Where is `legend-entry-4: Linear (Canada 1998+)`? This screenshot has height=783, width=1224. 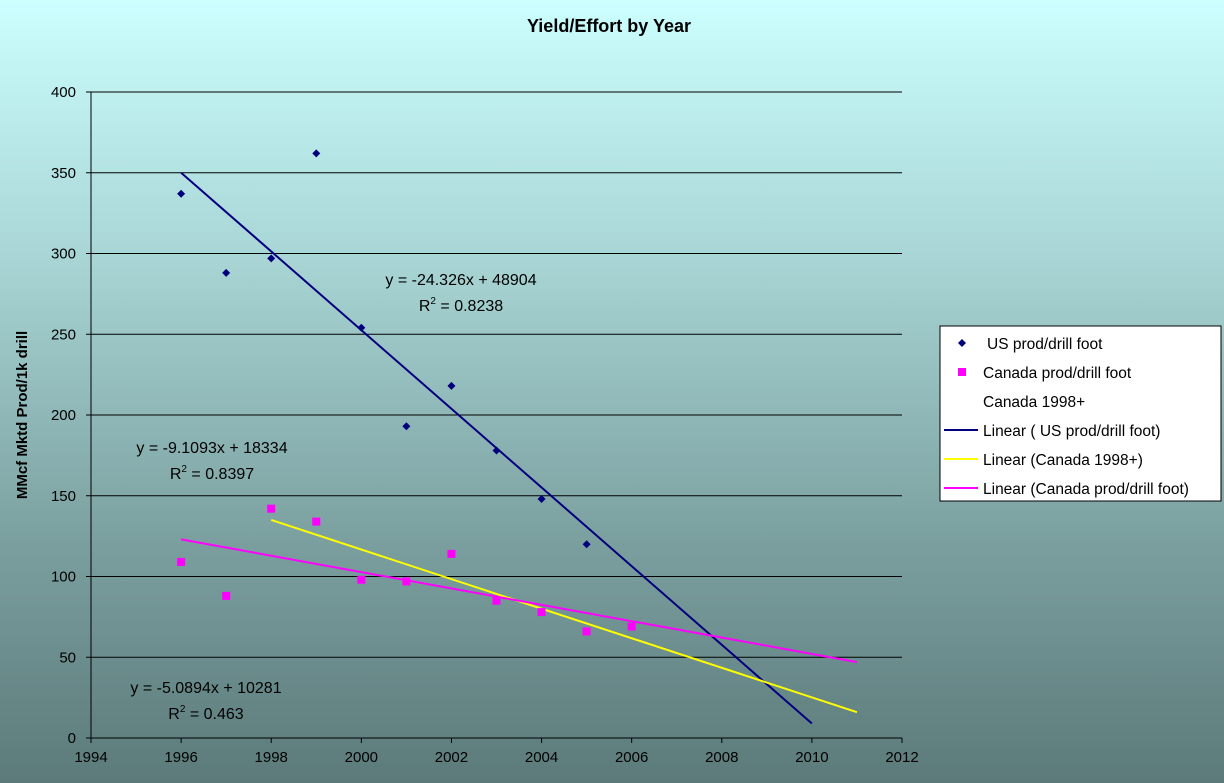
legend-entry-4: Linear (Canada 1998+) is located at coordinates (1043, 460).